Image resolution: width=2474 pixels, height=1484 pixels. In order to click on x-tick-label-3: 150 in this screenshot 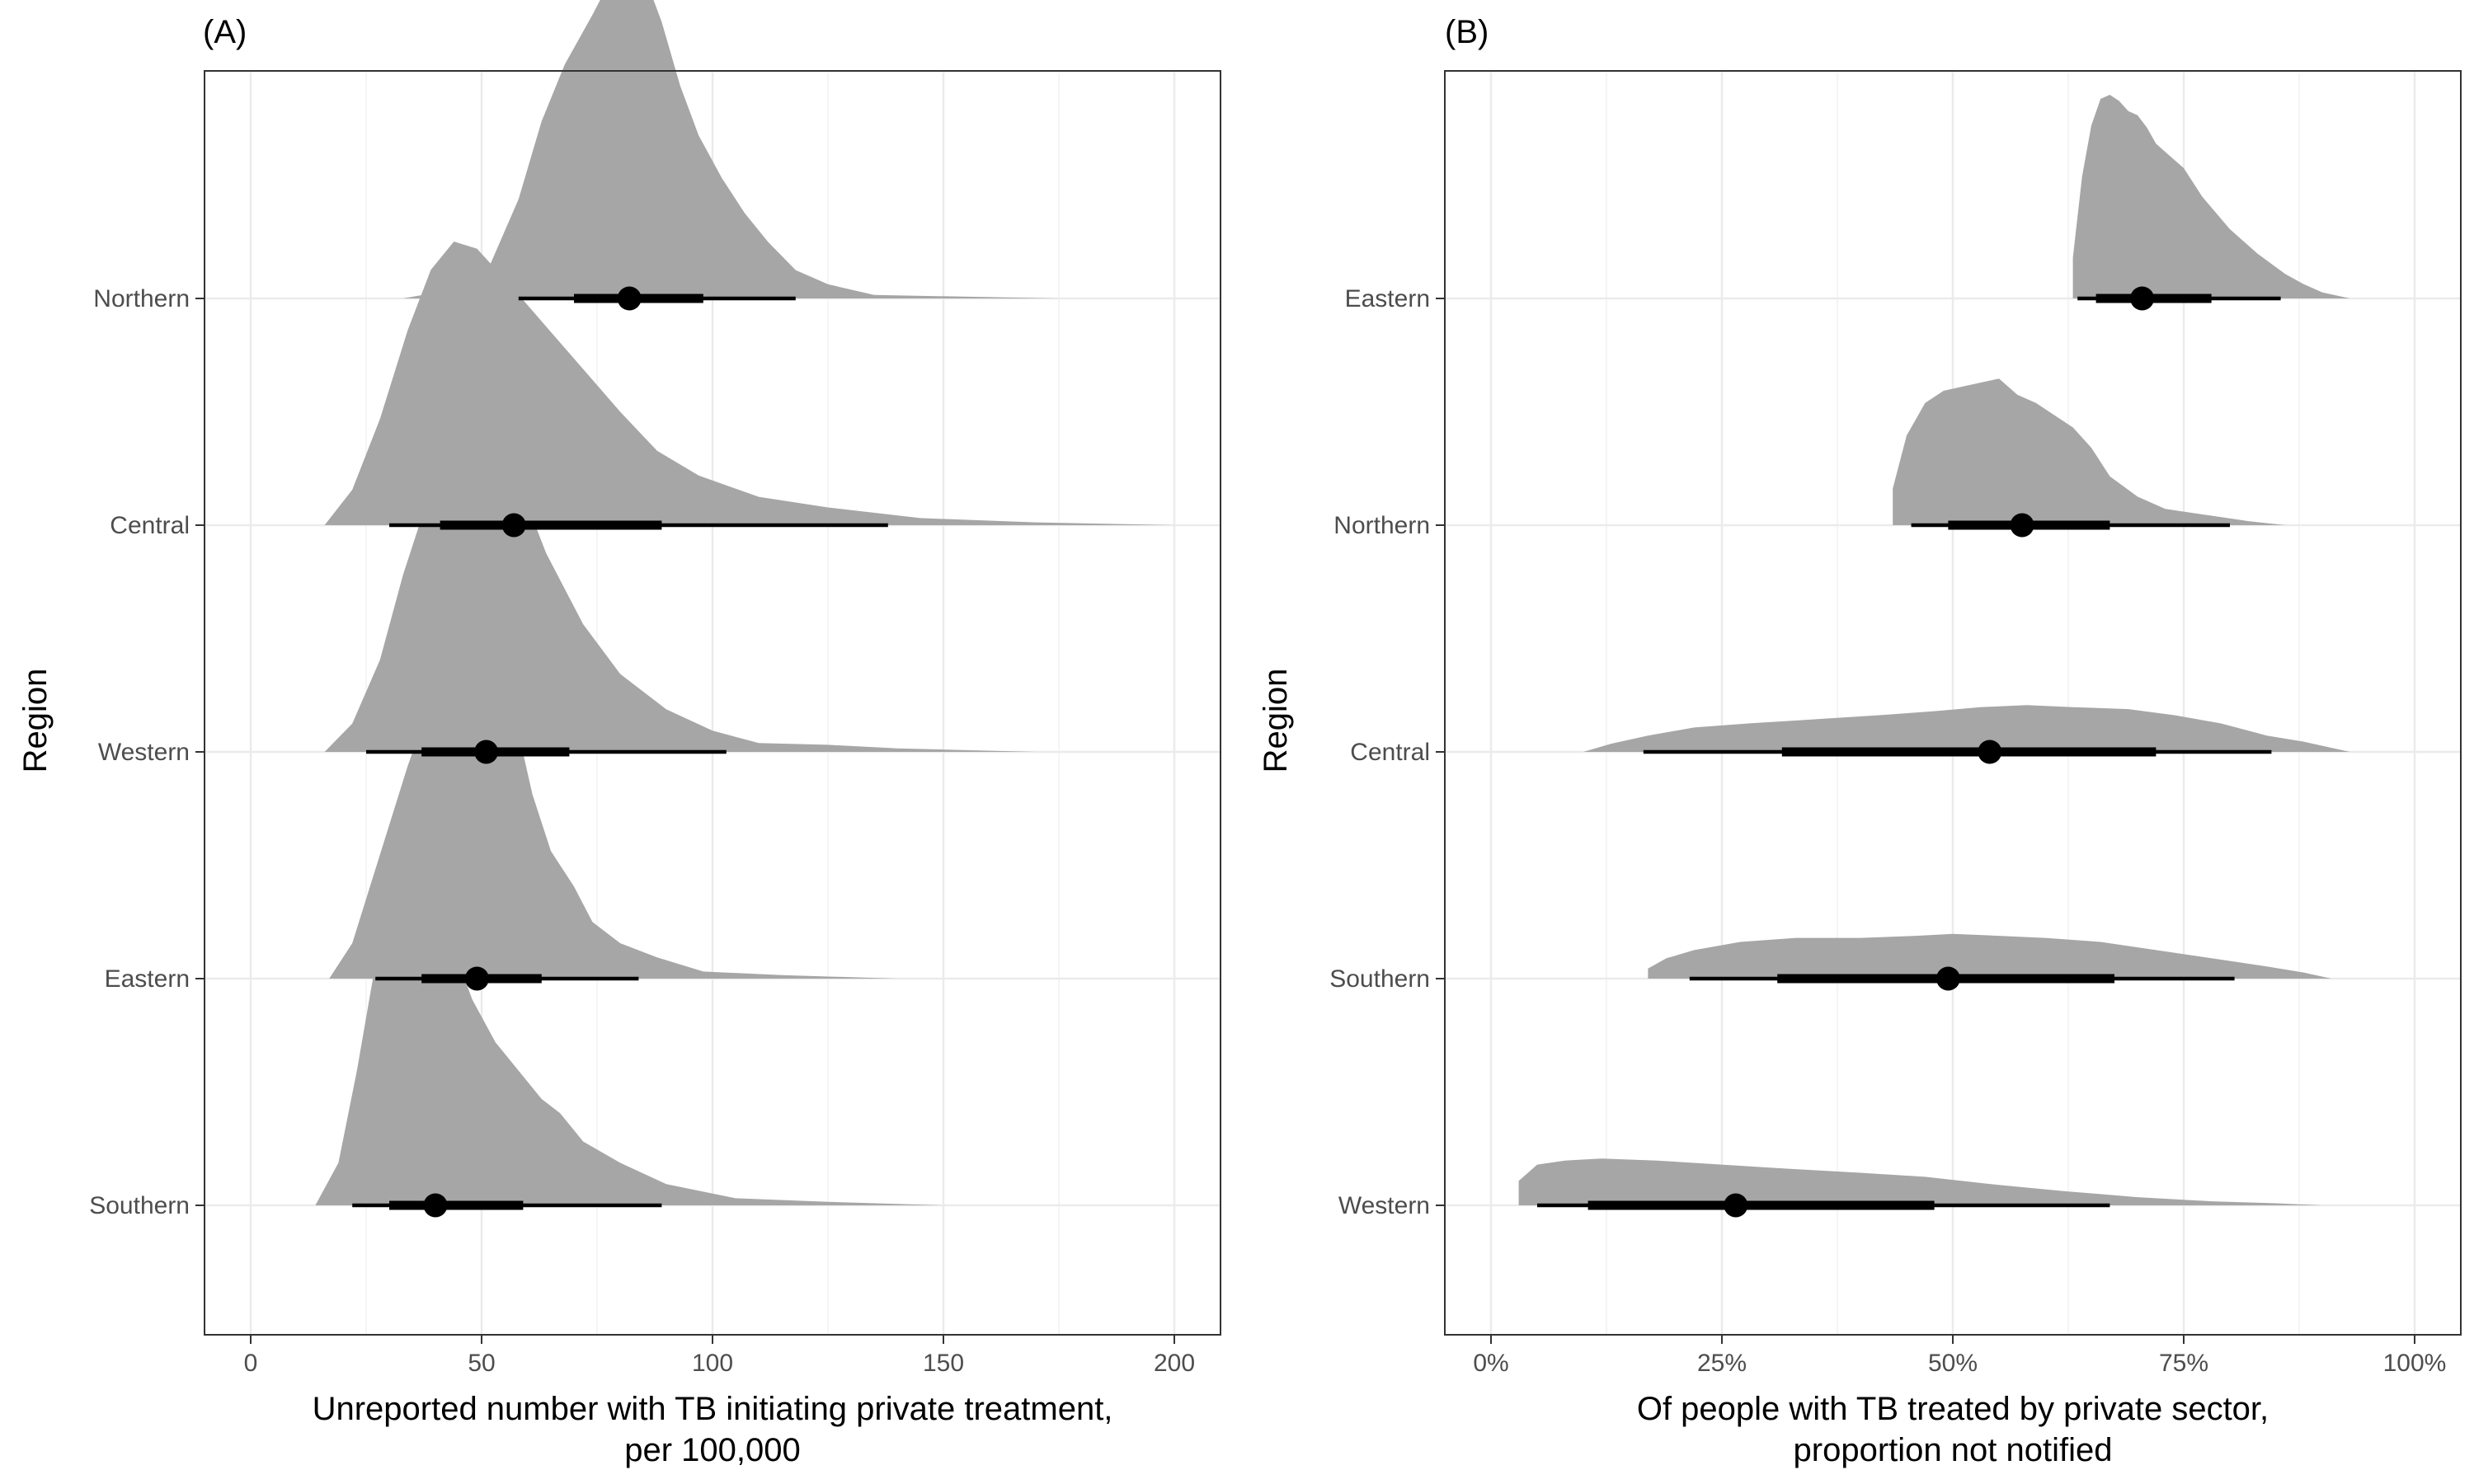, I will do `click(943, 1363)`.